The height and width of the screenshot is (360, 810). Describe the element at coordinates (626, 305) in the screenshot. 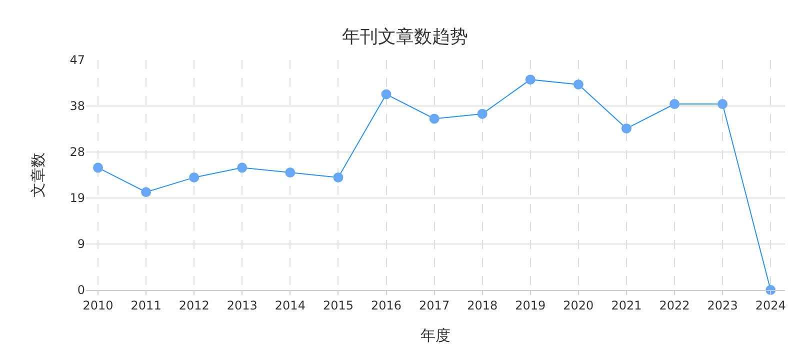

I see `x-tick-label: 2021` at that location.